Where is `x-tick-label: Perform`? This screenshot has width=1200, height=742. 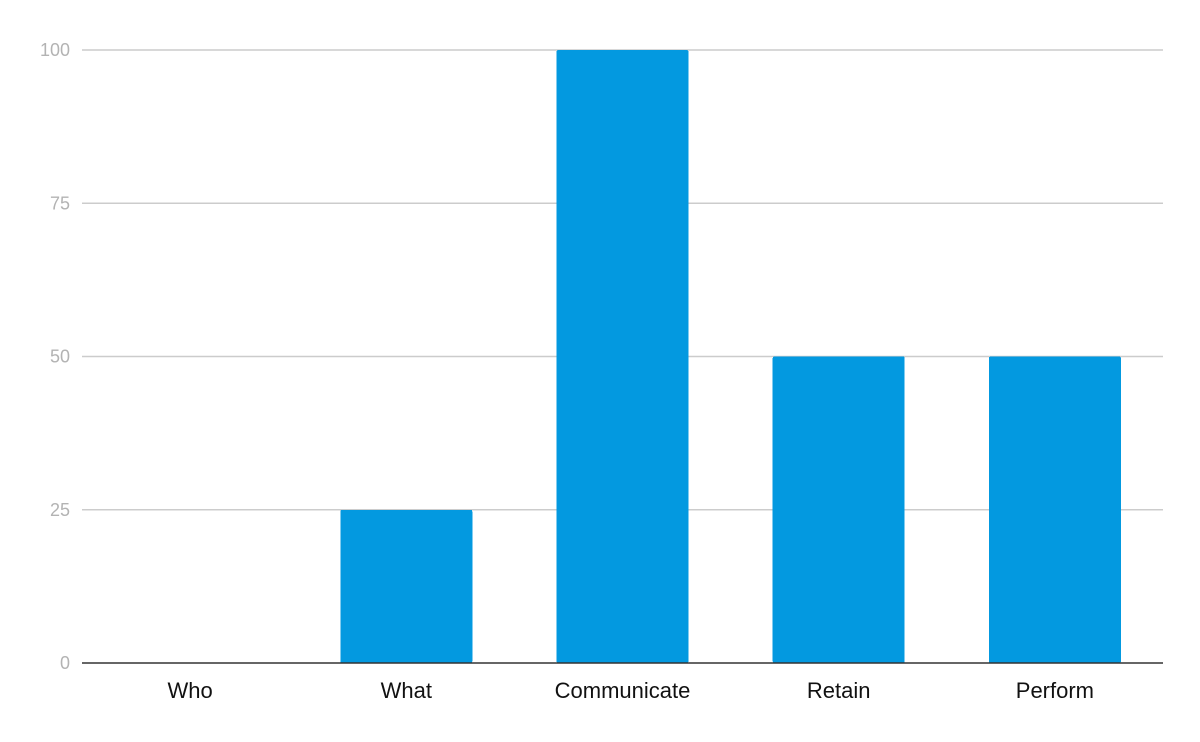
x-tick-label: Perform is located at coordinates (1055, 690).